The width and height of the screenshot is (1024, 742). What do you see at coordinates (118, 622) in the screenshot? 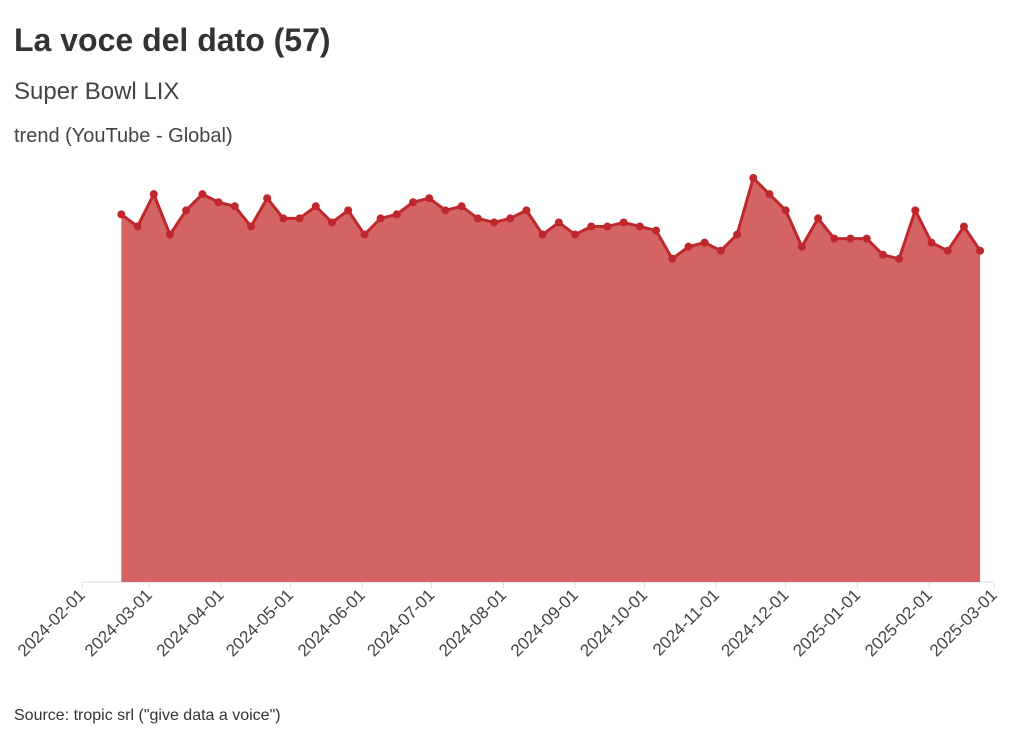
I see `x-tick-label: 2024-03-01` at bounding box center [118, 622].